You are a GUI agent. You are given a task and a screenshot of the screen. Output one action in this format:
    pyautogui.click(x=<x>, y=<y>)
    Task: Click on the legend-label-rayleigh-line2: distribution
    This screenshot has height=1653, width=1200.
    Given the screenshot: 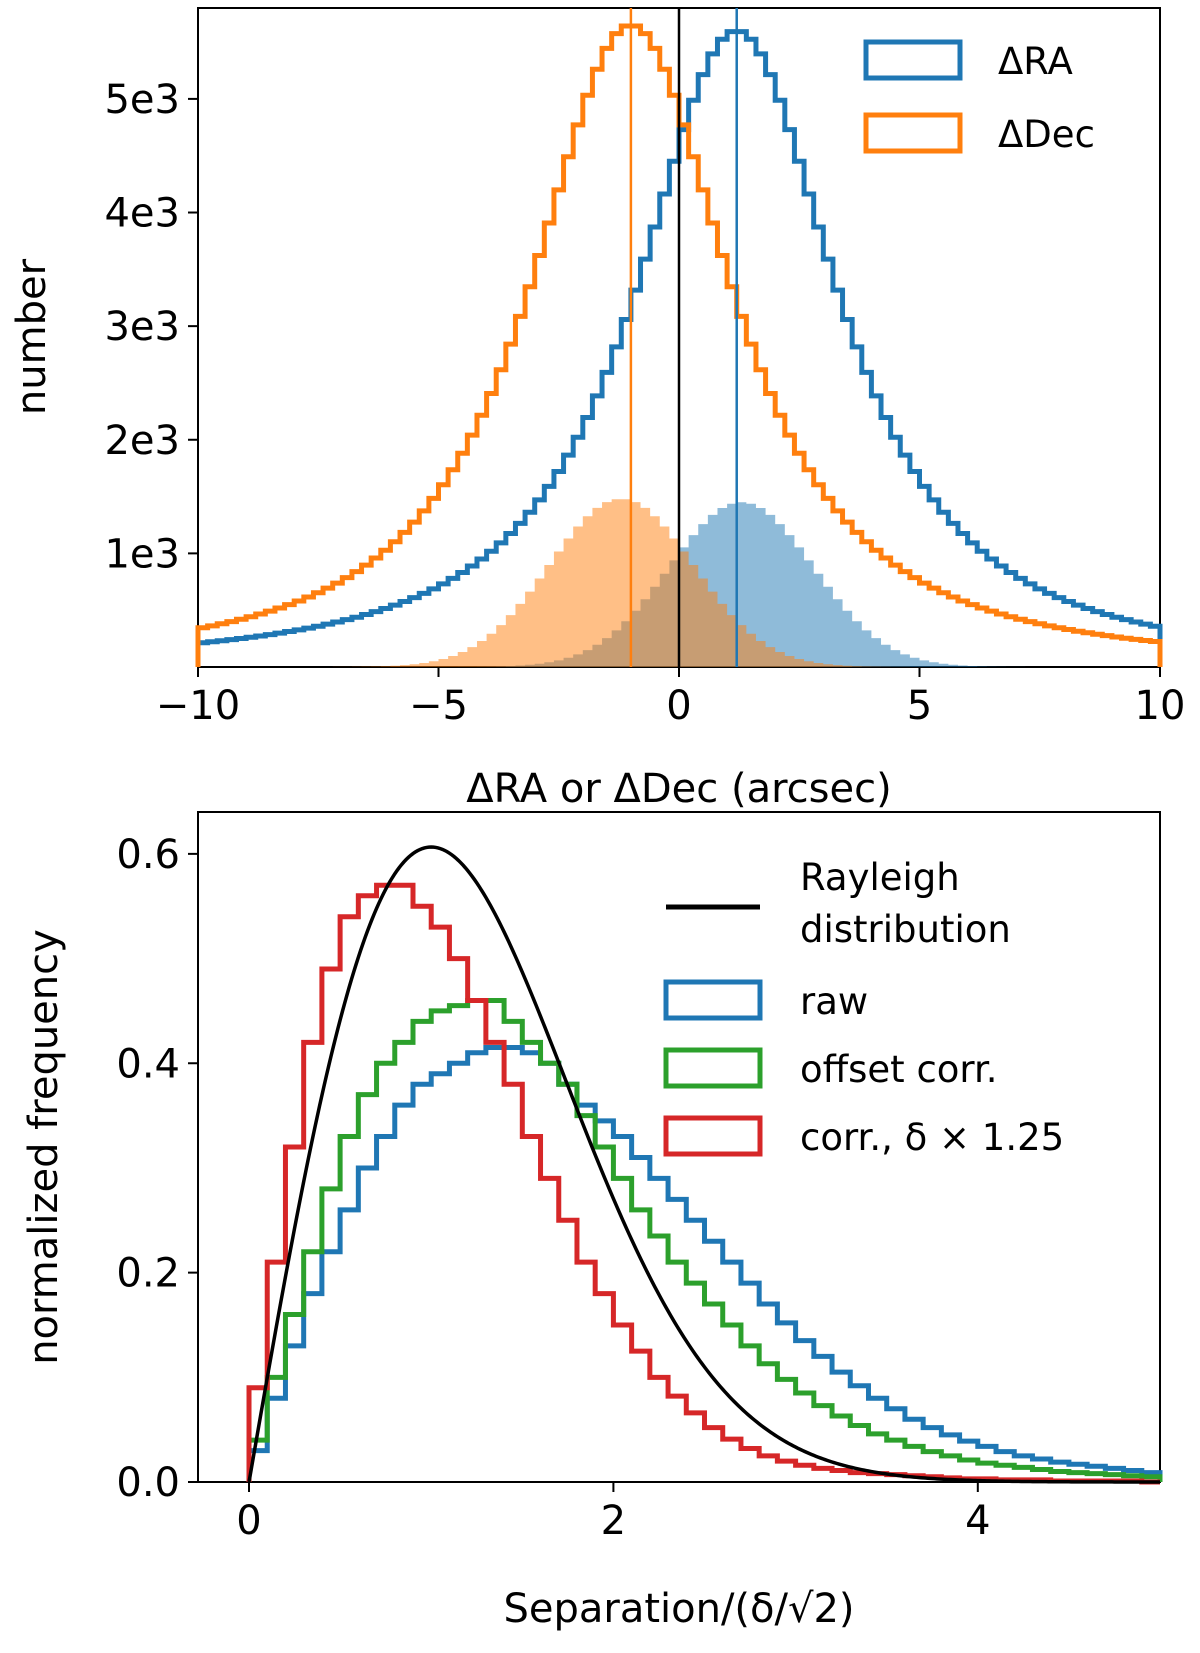 What is the action you would take?
    pyautogui.click(x=905, y=929)
    